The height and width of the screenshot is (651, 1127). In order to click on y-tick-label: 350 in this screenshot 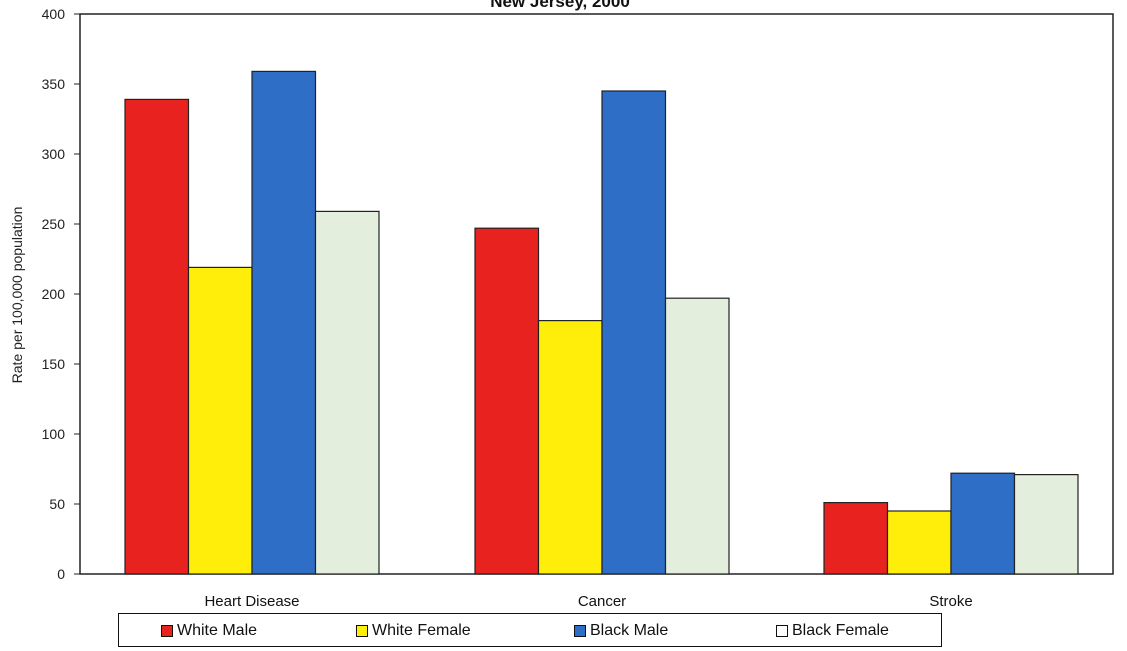, I will do `click(54, 84)`.